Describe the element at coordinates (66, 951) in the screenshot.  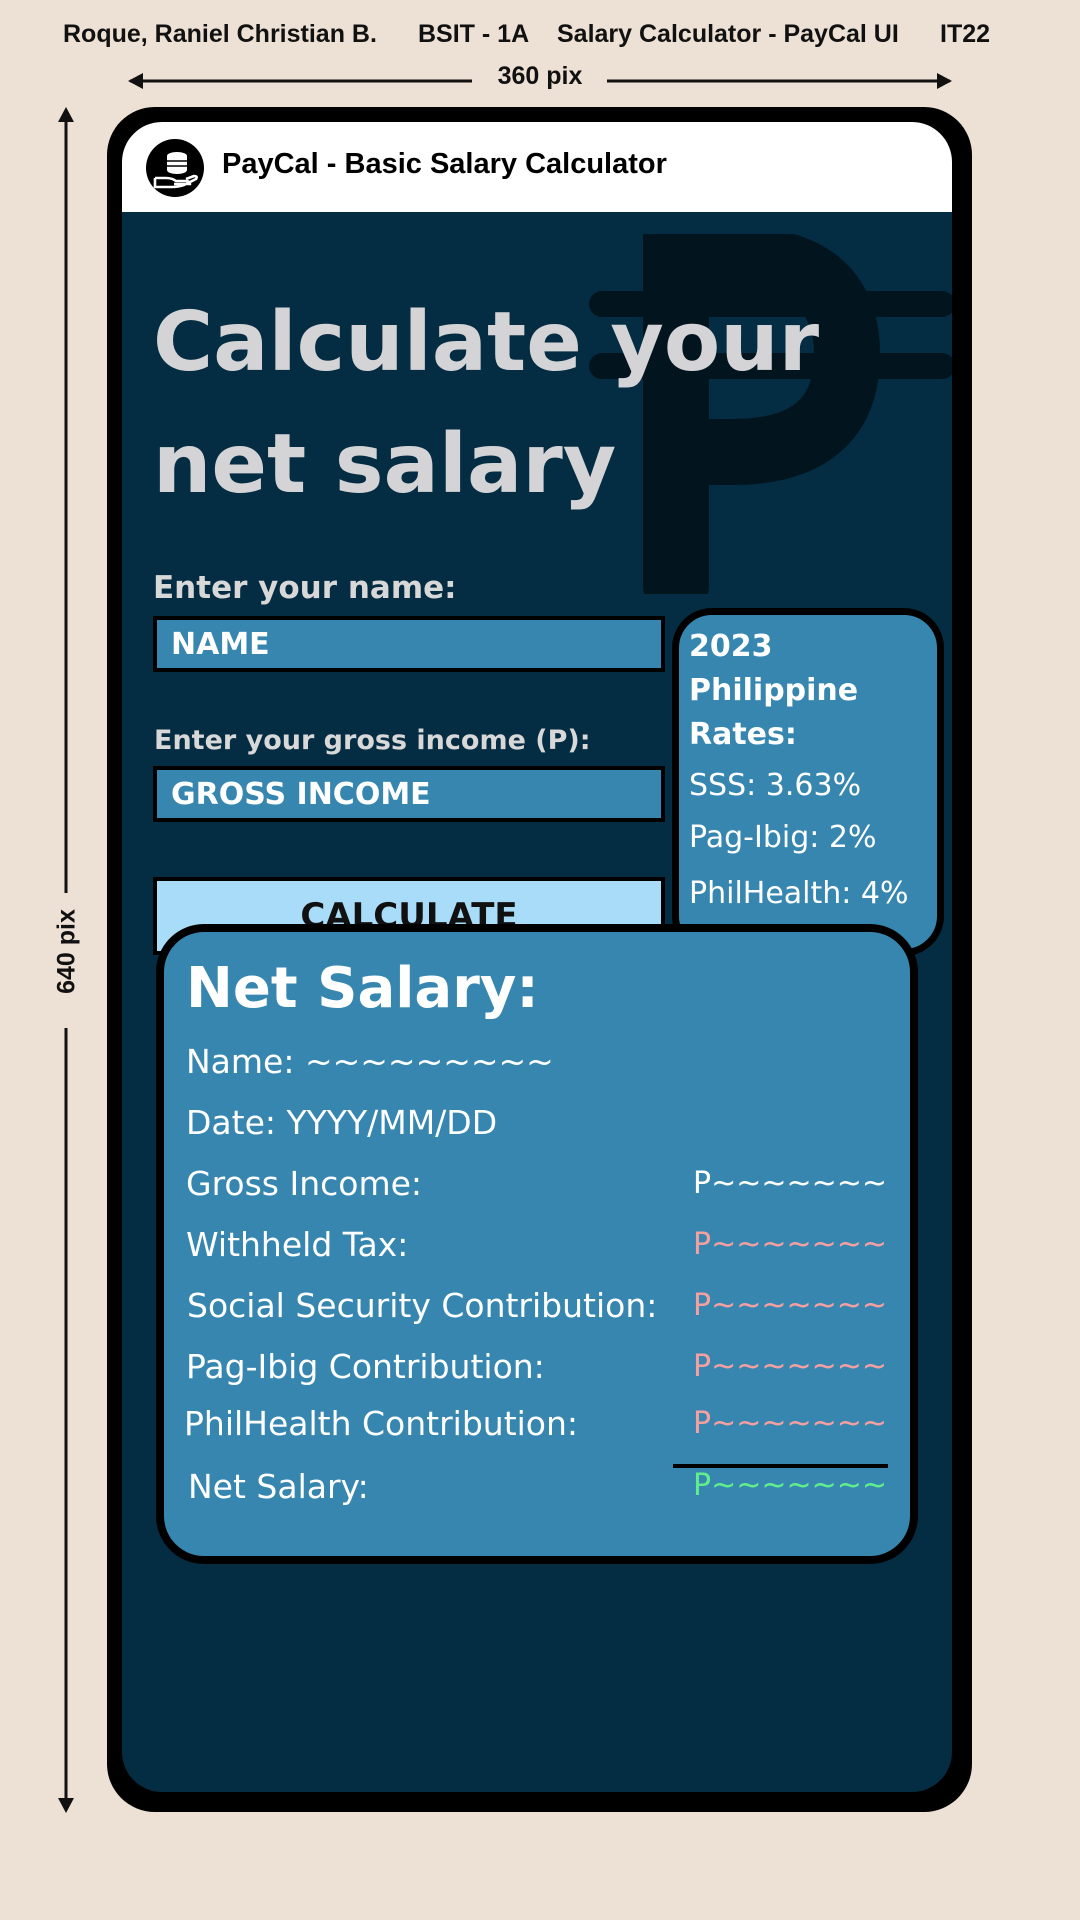
I see `height-dimension-label: 640 pix` at that location.